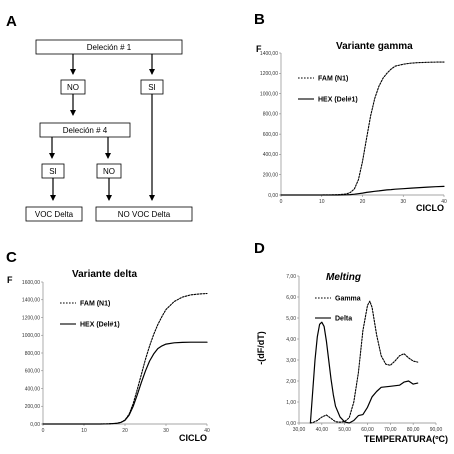 The image size is (454, 454). I want to click on no-voc-delta-box, so click(144, 214).